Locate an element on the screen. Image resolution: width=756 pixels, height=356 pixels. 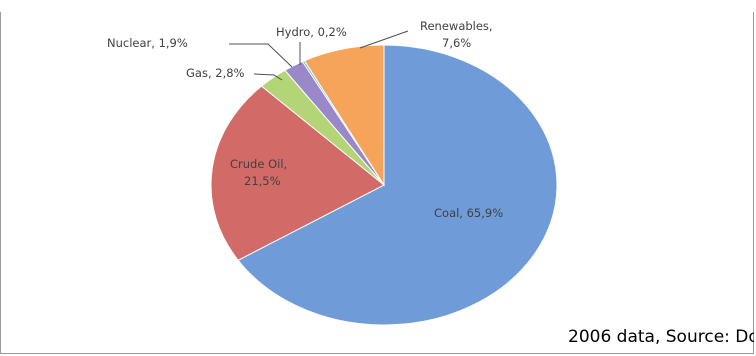
leader-renewables is located at coordinates (384, 39).